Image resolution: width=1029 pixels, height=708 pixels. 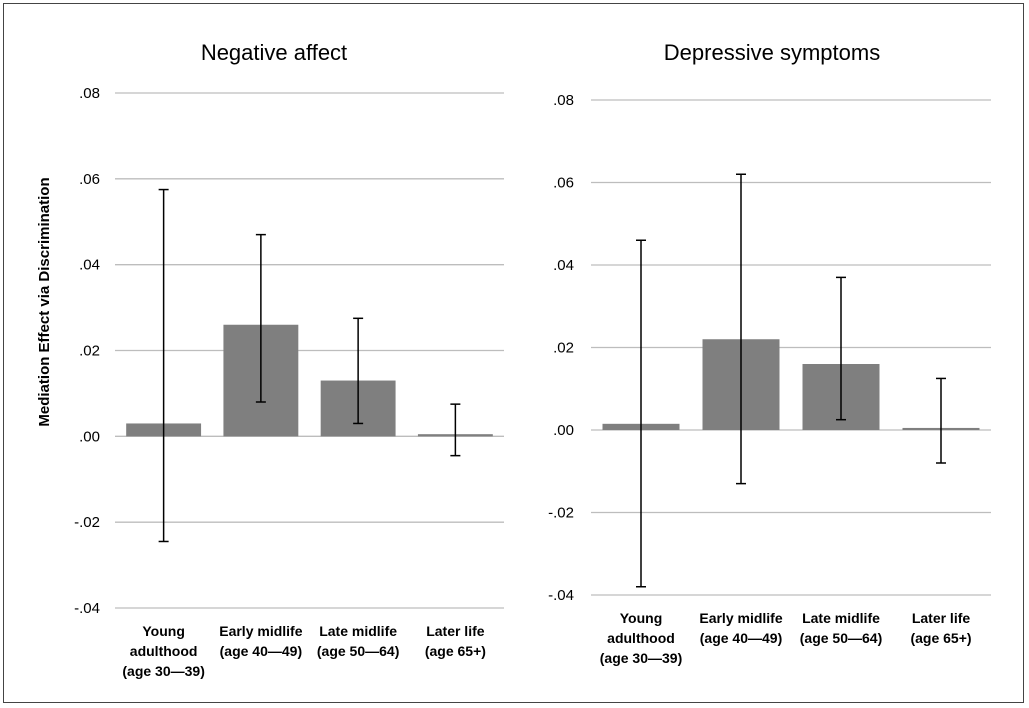 I want to click on chart-title: Depressive symptoms, so click(x=772, y=52).